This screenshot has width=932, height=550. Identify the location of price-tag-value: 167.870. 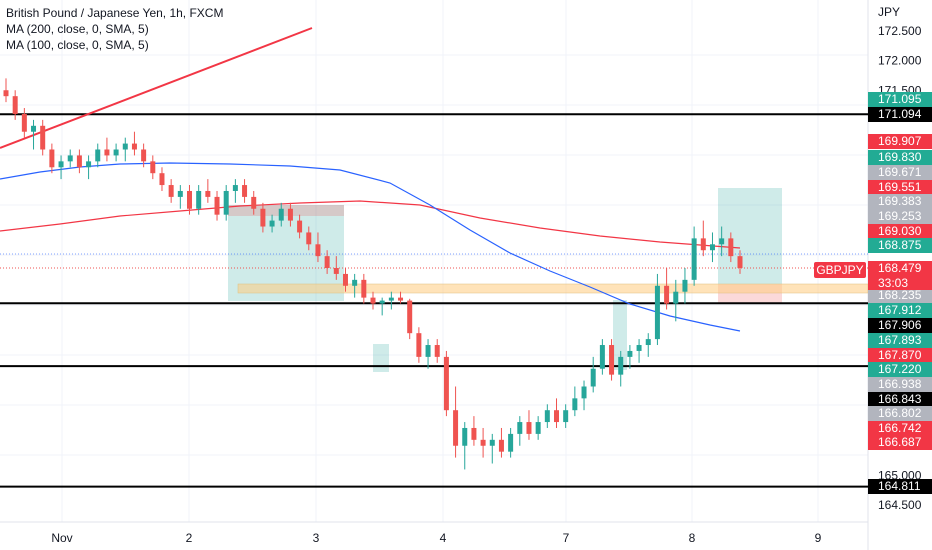
(900, 355).